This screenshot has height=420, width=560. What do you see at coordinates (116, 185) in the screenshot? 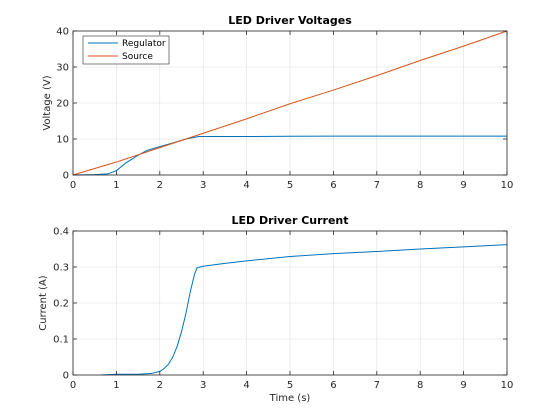
I see `voltage-x-tick-label: 1` at bounding box center [116, 185].